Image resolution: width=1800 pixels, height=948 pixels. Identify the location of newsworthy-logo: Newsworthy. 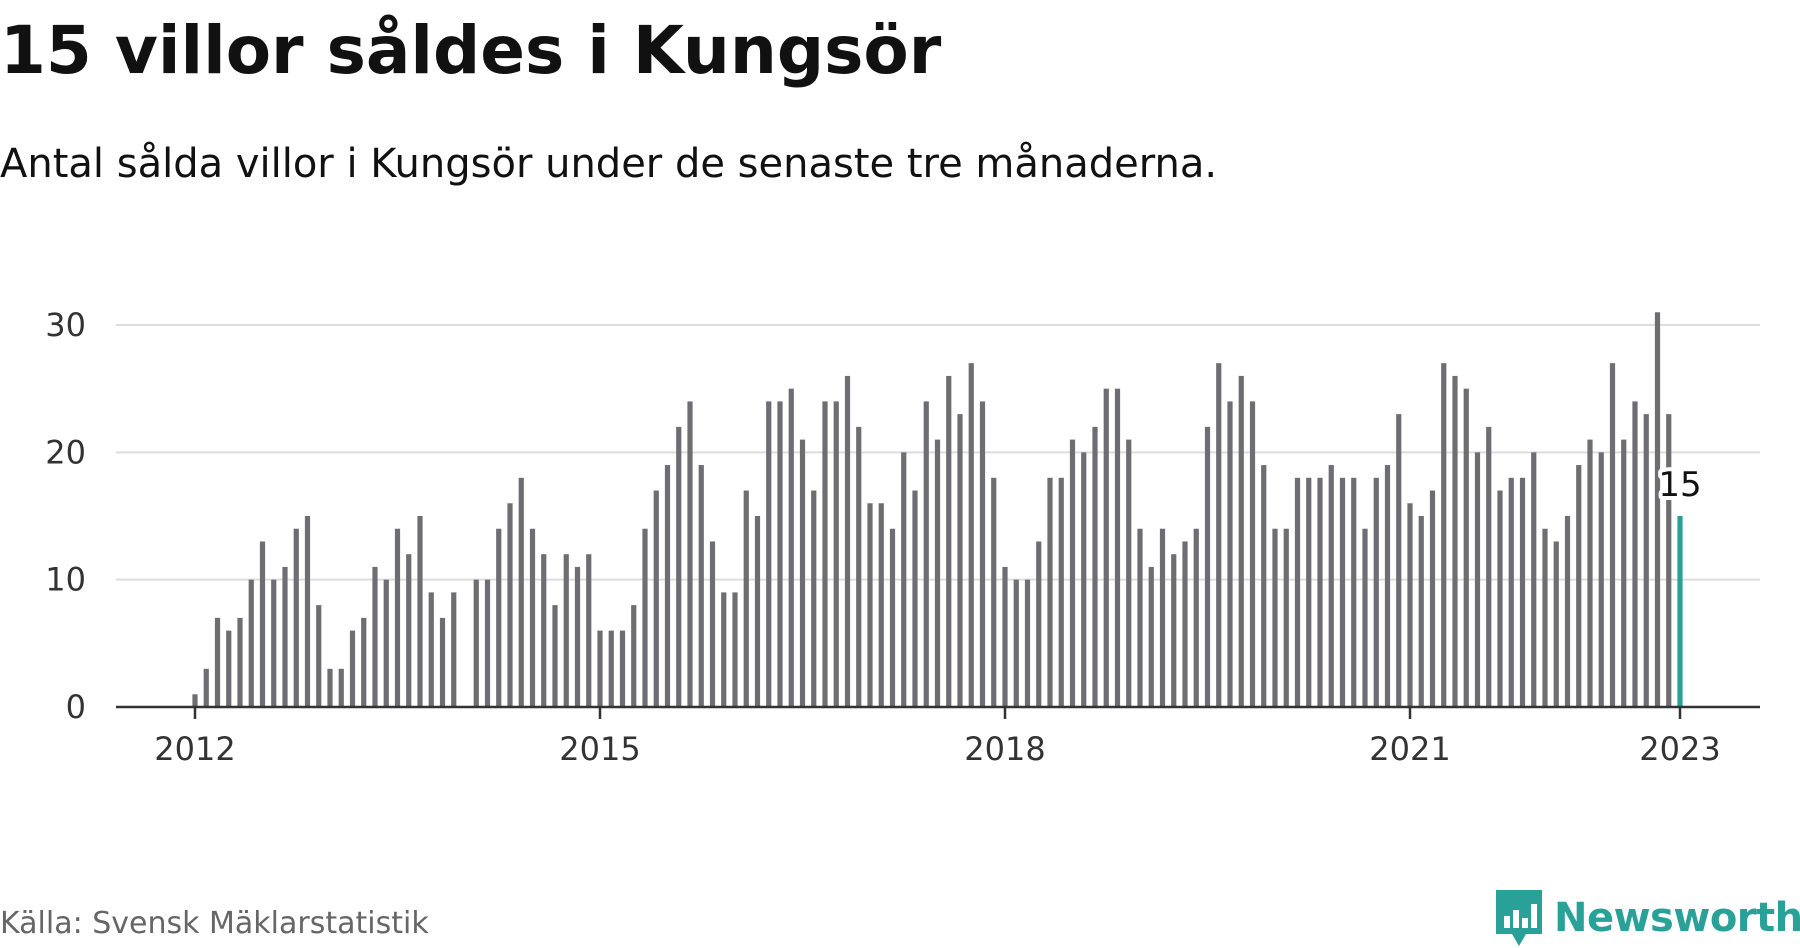
(1647, 918).